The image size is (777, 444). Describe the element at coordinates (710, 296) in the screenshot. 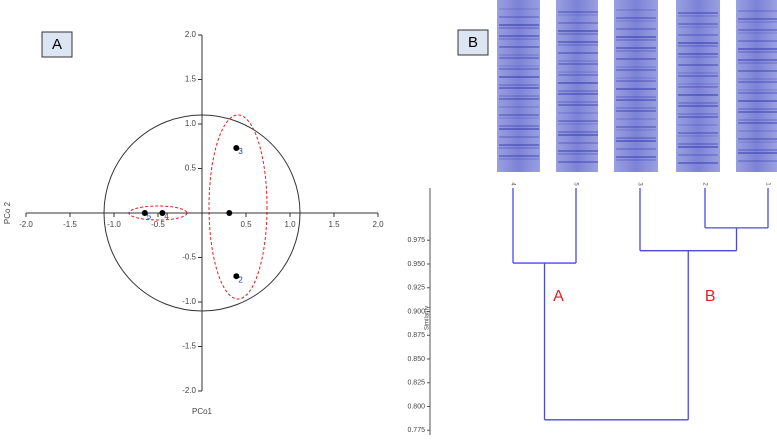

I see `cluster-label: B` at that location.